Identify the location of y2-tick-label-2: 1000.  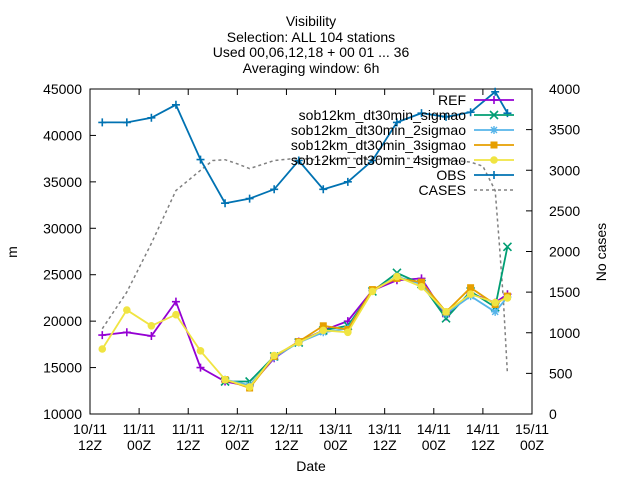
(564, 333).